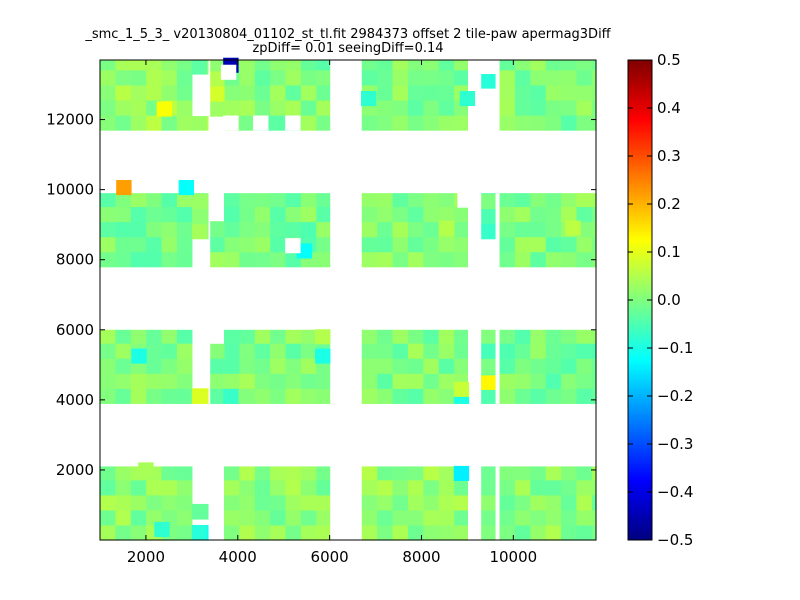 The width and height of the screenshot is (800, 600). I want to click on y-tick-label: 8000, so click(75, 260).